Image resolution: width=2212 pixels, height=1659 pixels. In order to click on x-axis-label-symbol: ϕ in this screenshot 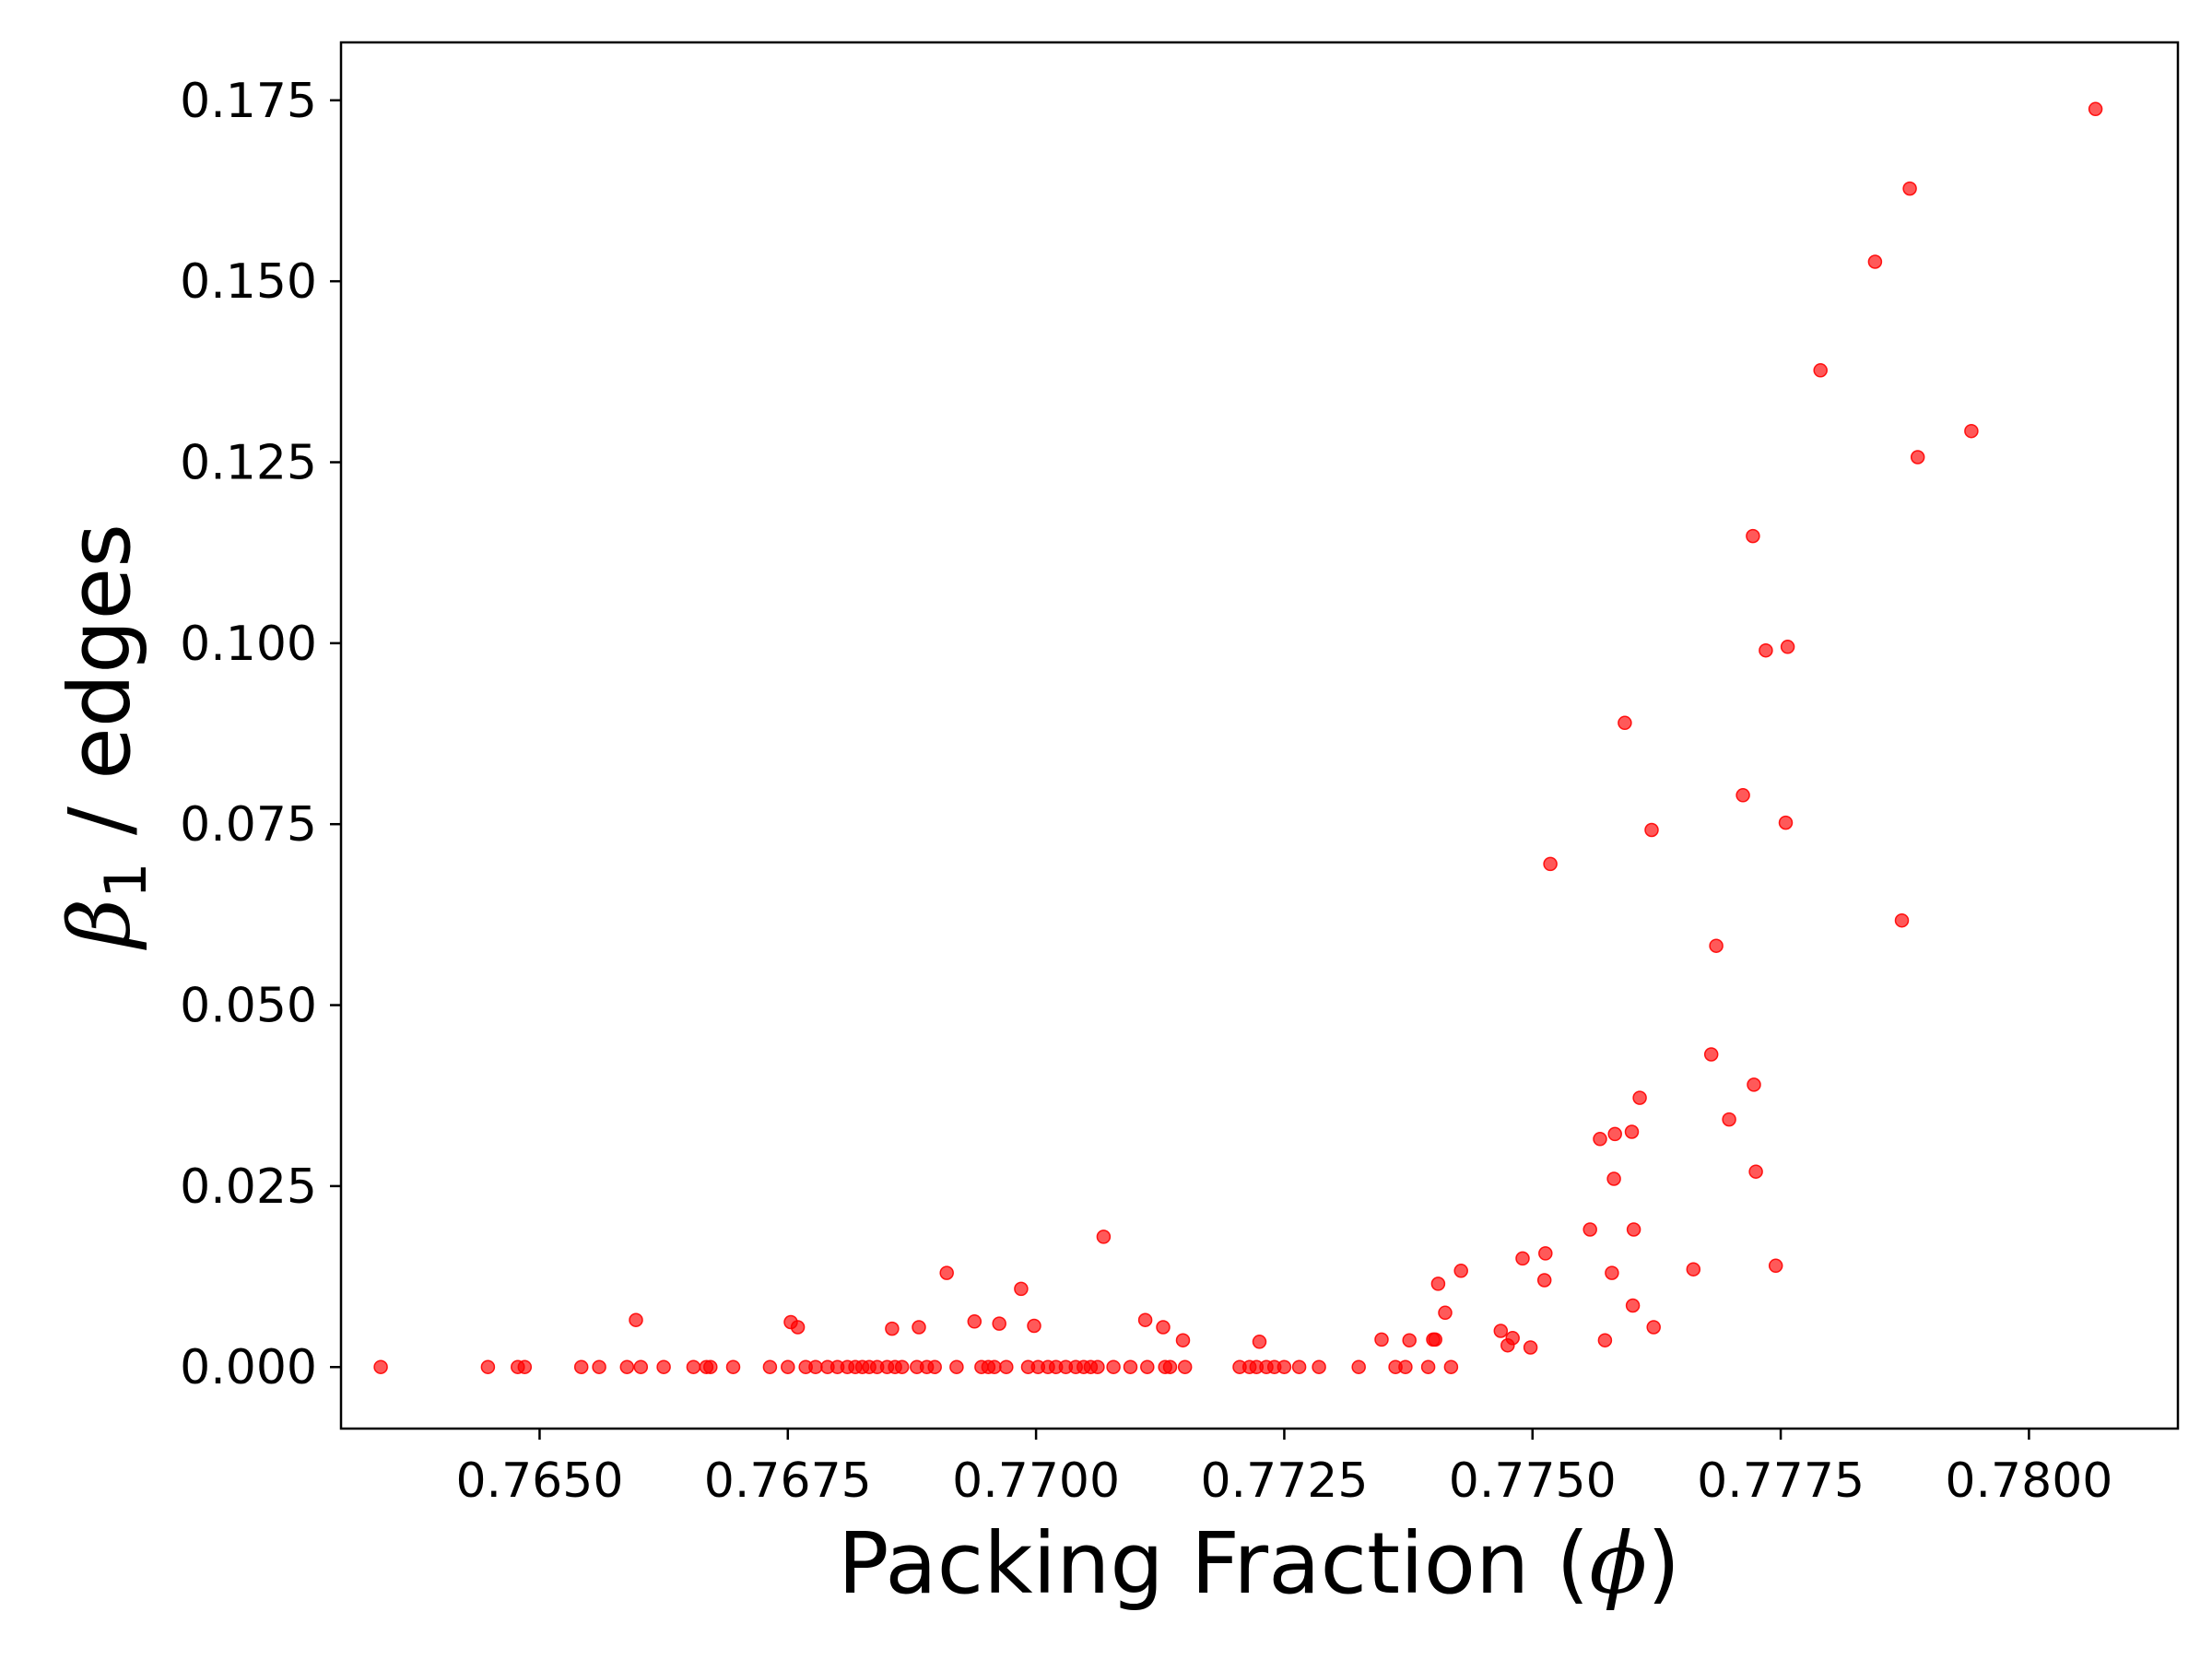, I will do `click(1618, 1563)`.